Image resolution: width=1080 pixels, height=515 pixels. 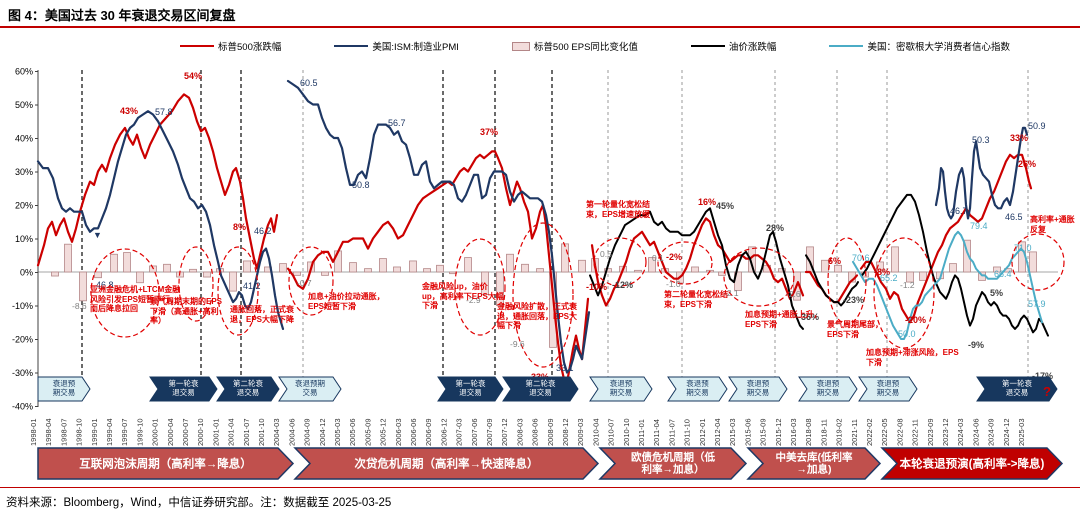 I want to click on value-callout: 50.9, so click(x=1037, y=126).